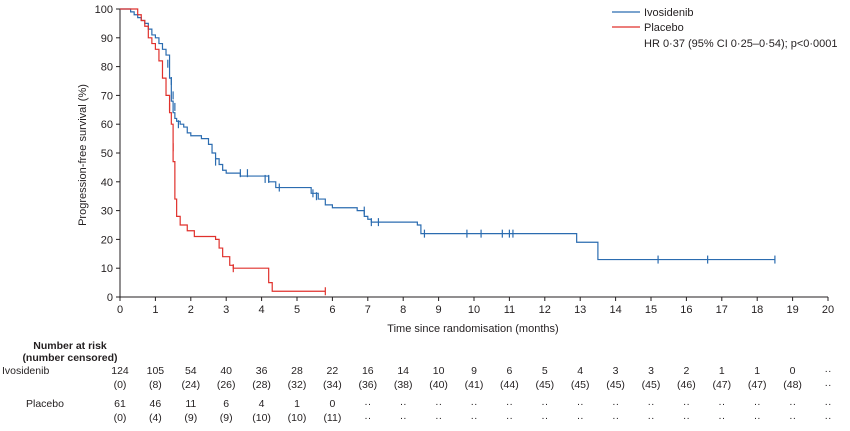  I want to click on x-tick-label: 7, so click(368, 310).